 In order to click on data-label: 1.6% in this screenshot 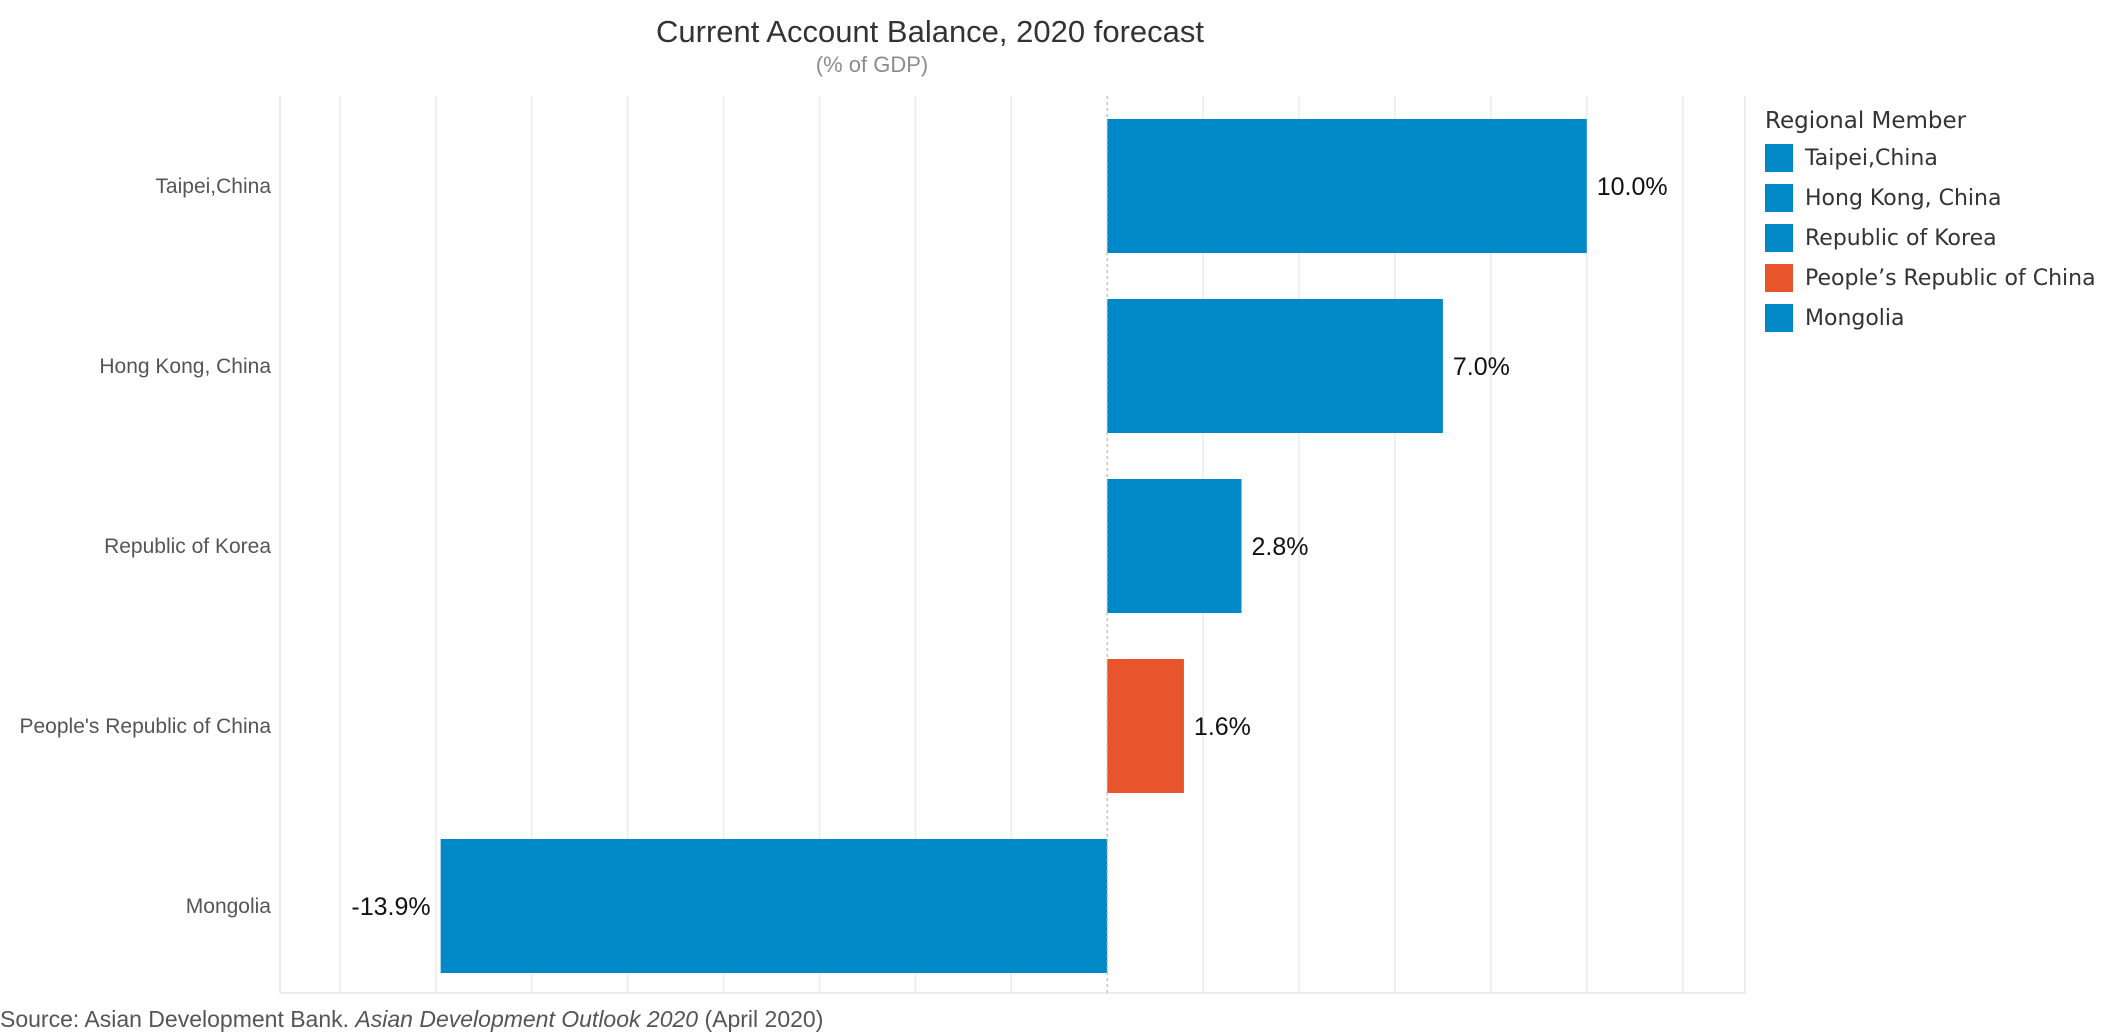, I will do `click(1222, 727)`.